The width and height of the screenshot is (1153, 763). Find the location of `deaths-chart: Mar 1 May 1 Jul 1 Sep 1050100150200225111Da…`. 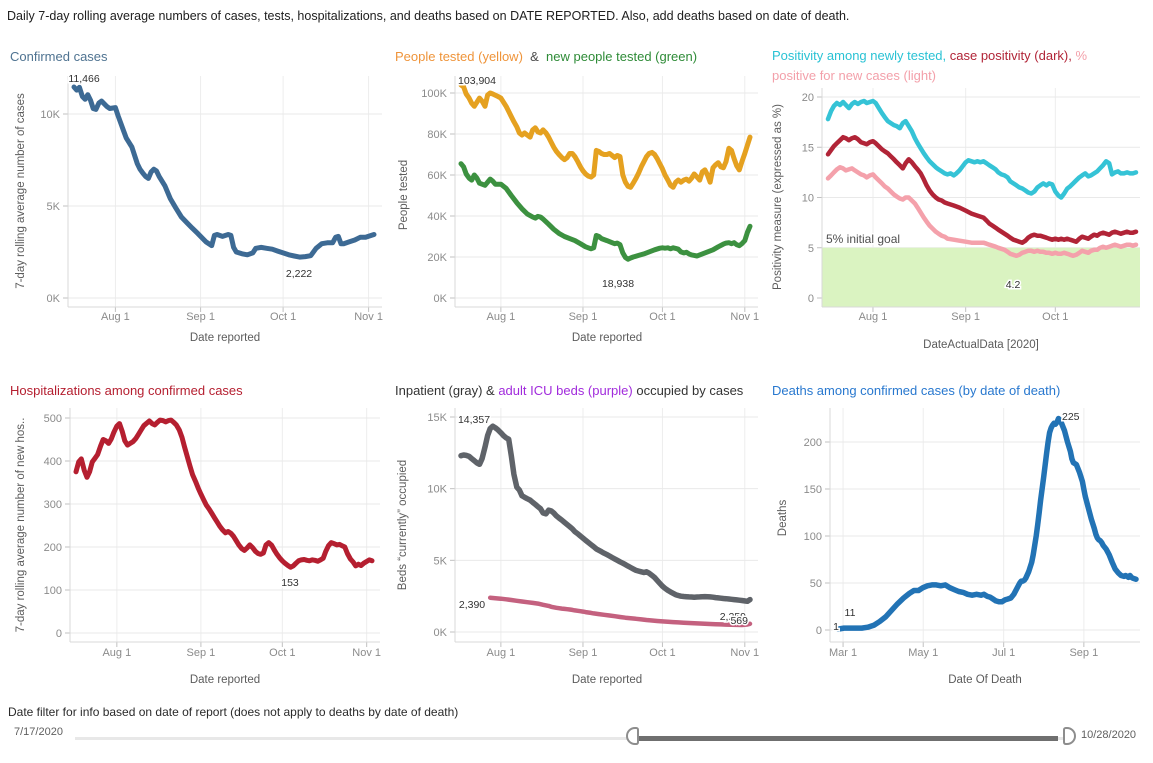

deaths-chart: Mar 1 May 1 Jul 1 Sep 1050100150200225111Da… is located at coordinates (958, 547).